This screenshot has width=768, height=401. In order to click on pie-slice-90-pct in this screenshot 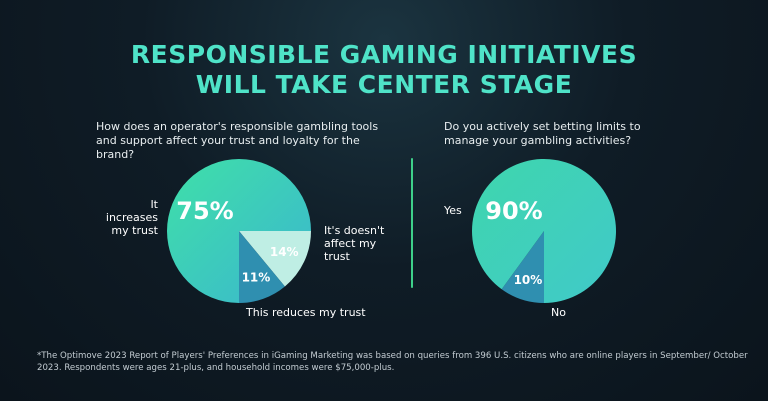, I will do `click(544, 231)`.